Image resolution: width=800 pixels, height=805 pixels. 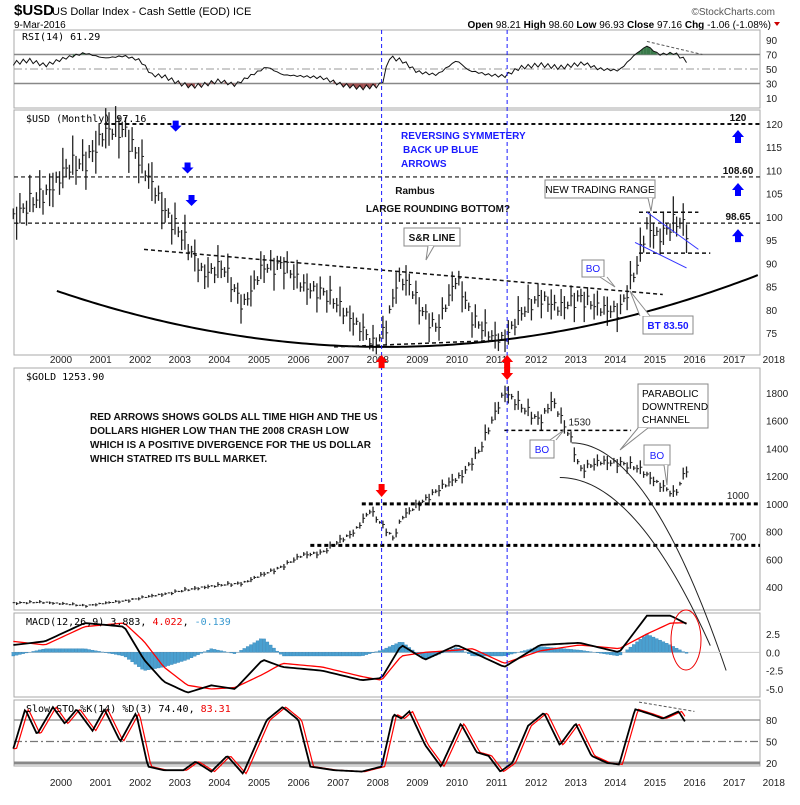 I want to click on gold-y-tick: 600, so click(x=774, y=560).